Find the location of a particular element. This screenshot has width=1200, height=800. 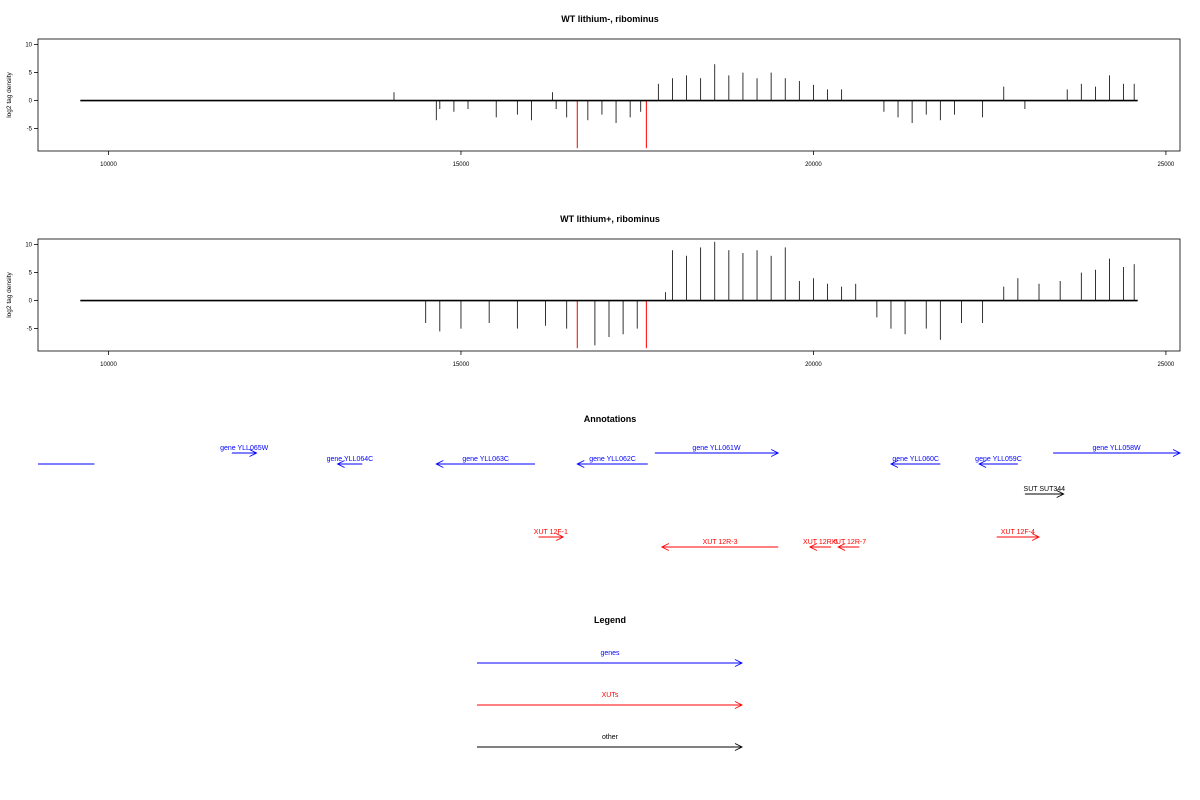

legend-entries: genes XUTs other is located at coordinates (610, 700).